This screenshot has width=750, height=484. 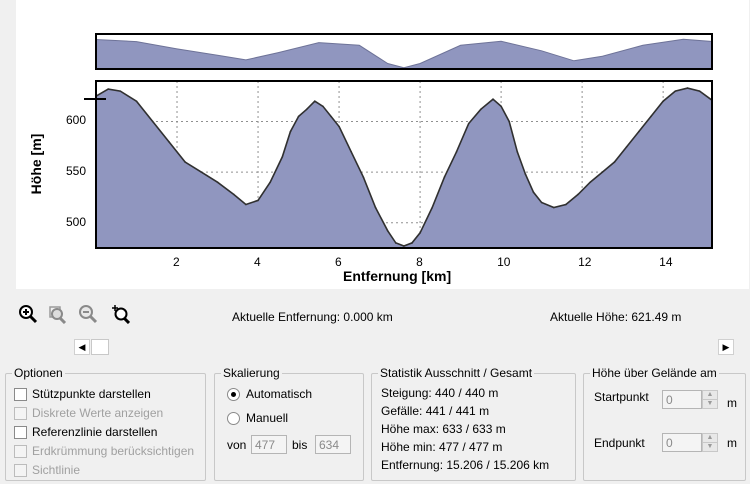 What do you see at coordinates (28, 314) in the screenshot?
I see `zoom-in-icon` at bounding box center [28, 314].